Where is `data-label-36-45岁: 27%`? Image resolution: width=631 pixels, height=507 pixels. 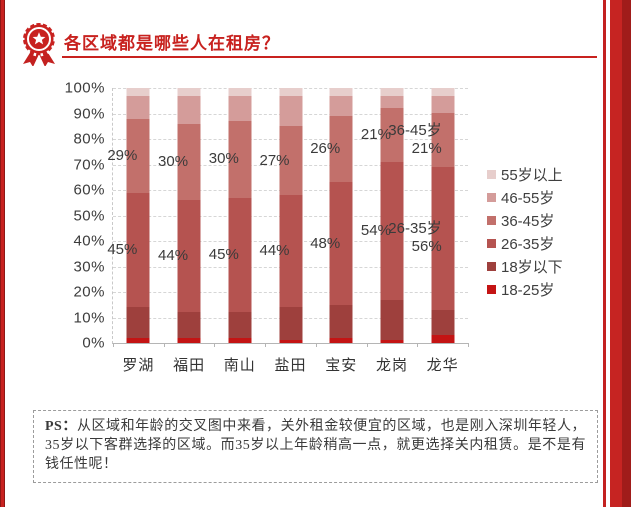
data-label-36-45岁: 27% is located at coordinates (274, 160).